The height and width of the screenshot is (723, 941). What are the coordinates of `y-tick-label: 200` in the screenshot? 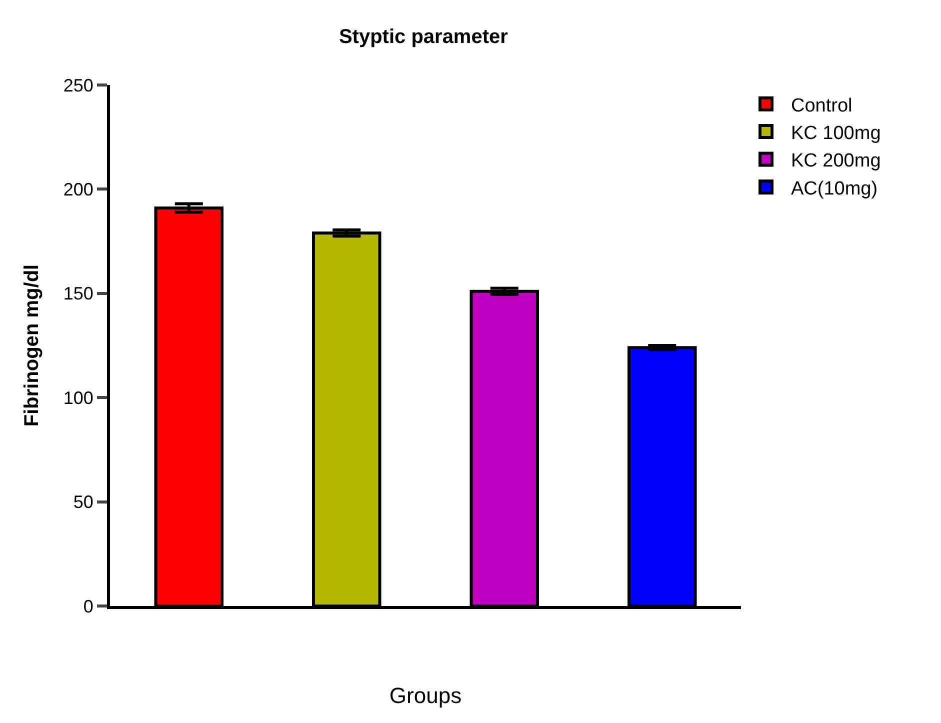 It's located at (78, 190).